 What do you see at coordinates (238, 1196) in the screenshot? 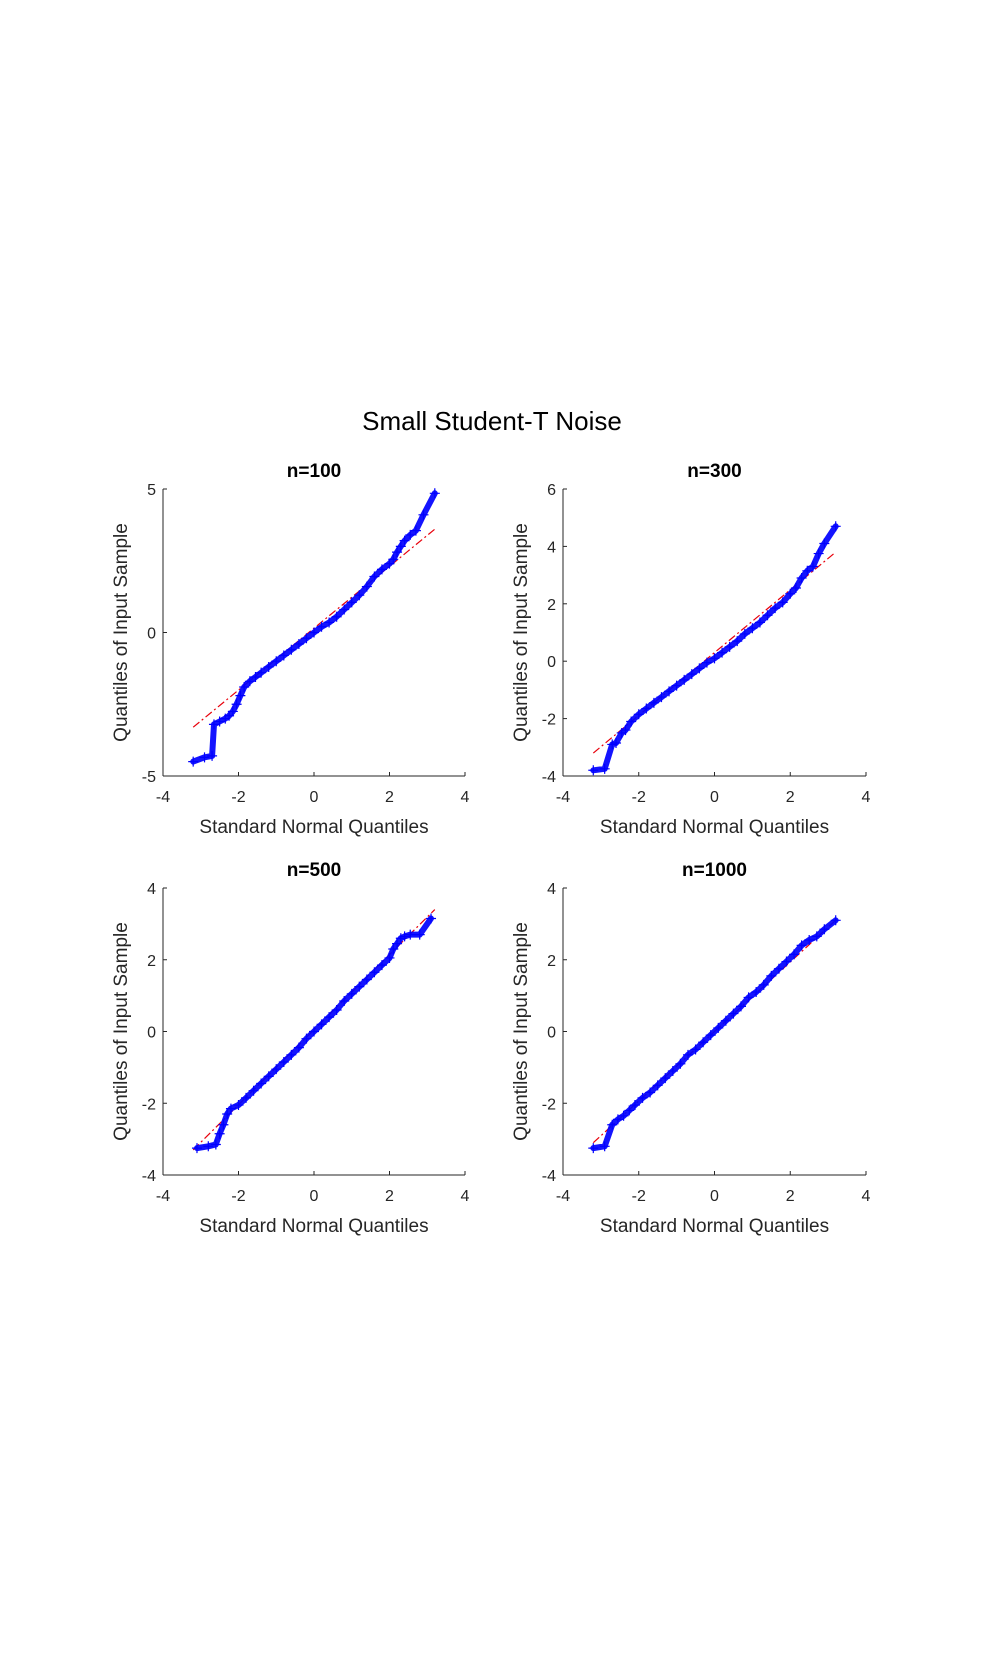
I see `x-tick-label: -2` at bounding box center [238, 1196].